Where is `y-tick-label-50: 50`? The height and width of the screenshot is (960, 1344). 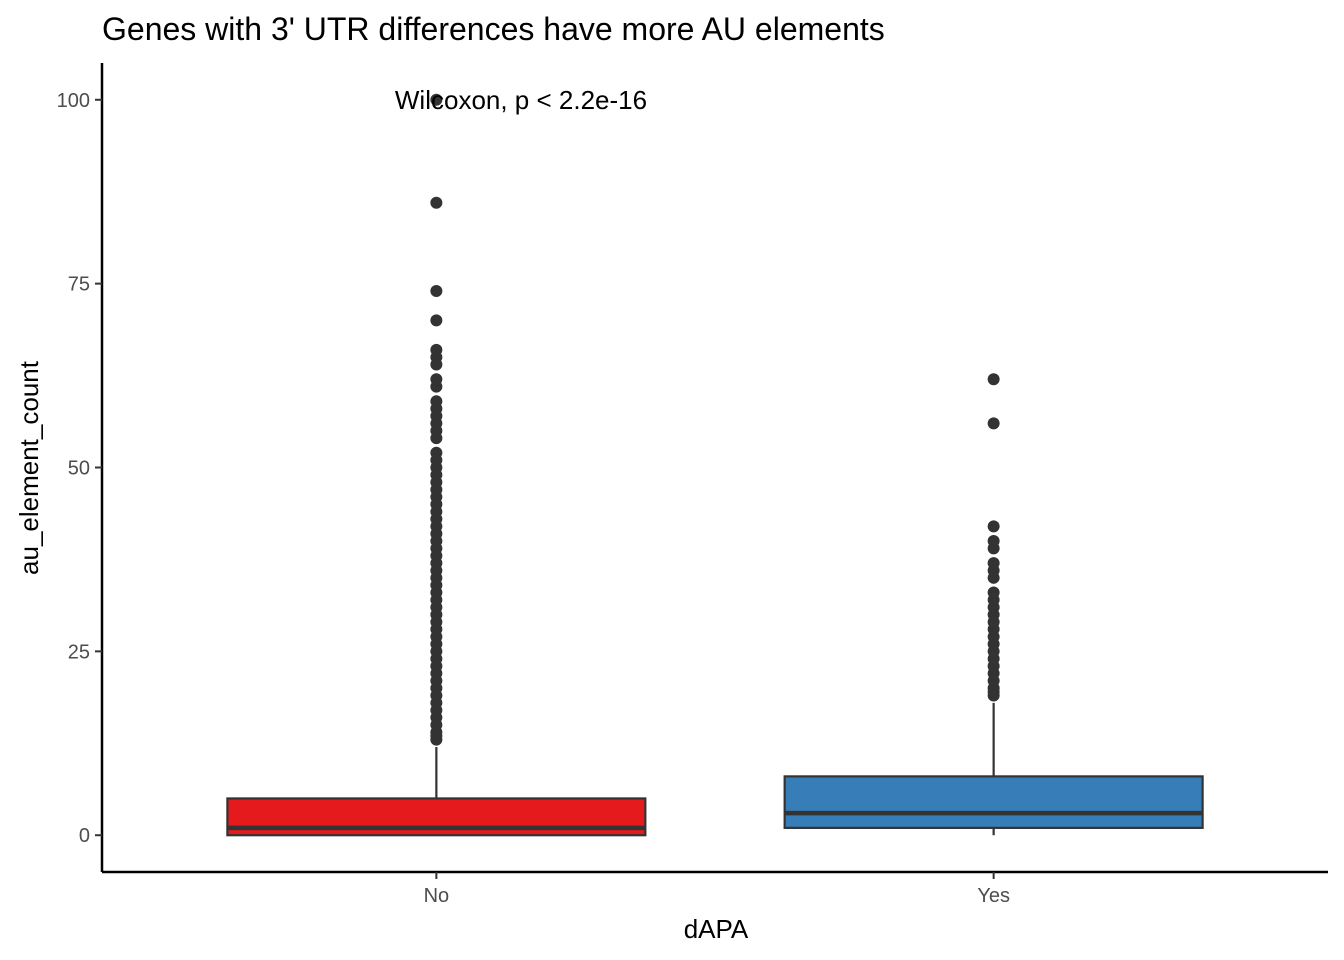 y-tick-label-50: 50 is located at coordinates (79, 469).